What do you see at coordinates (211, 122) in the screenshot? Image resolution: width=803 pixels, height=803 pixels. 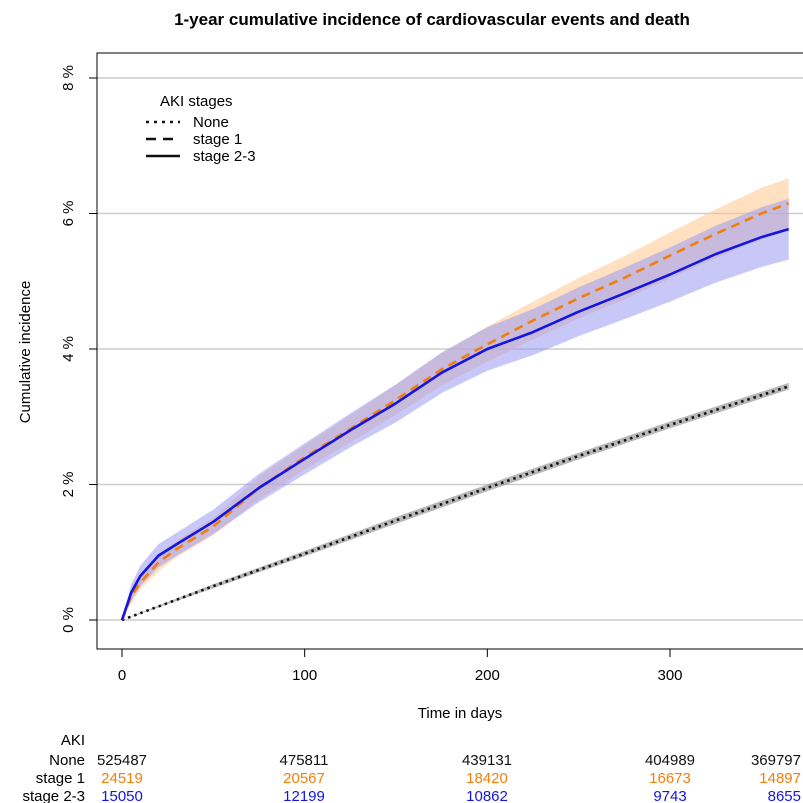 I see `legend-entry-none: None` at bounding box center [211, 122].